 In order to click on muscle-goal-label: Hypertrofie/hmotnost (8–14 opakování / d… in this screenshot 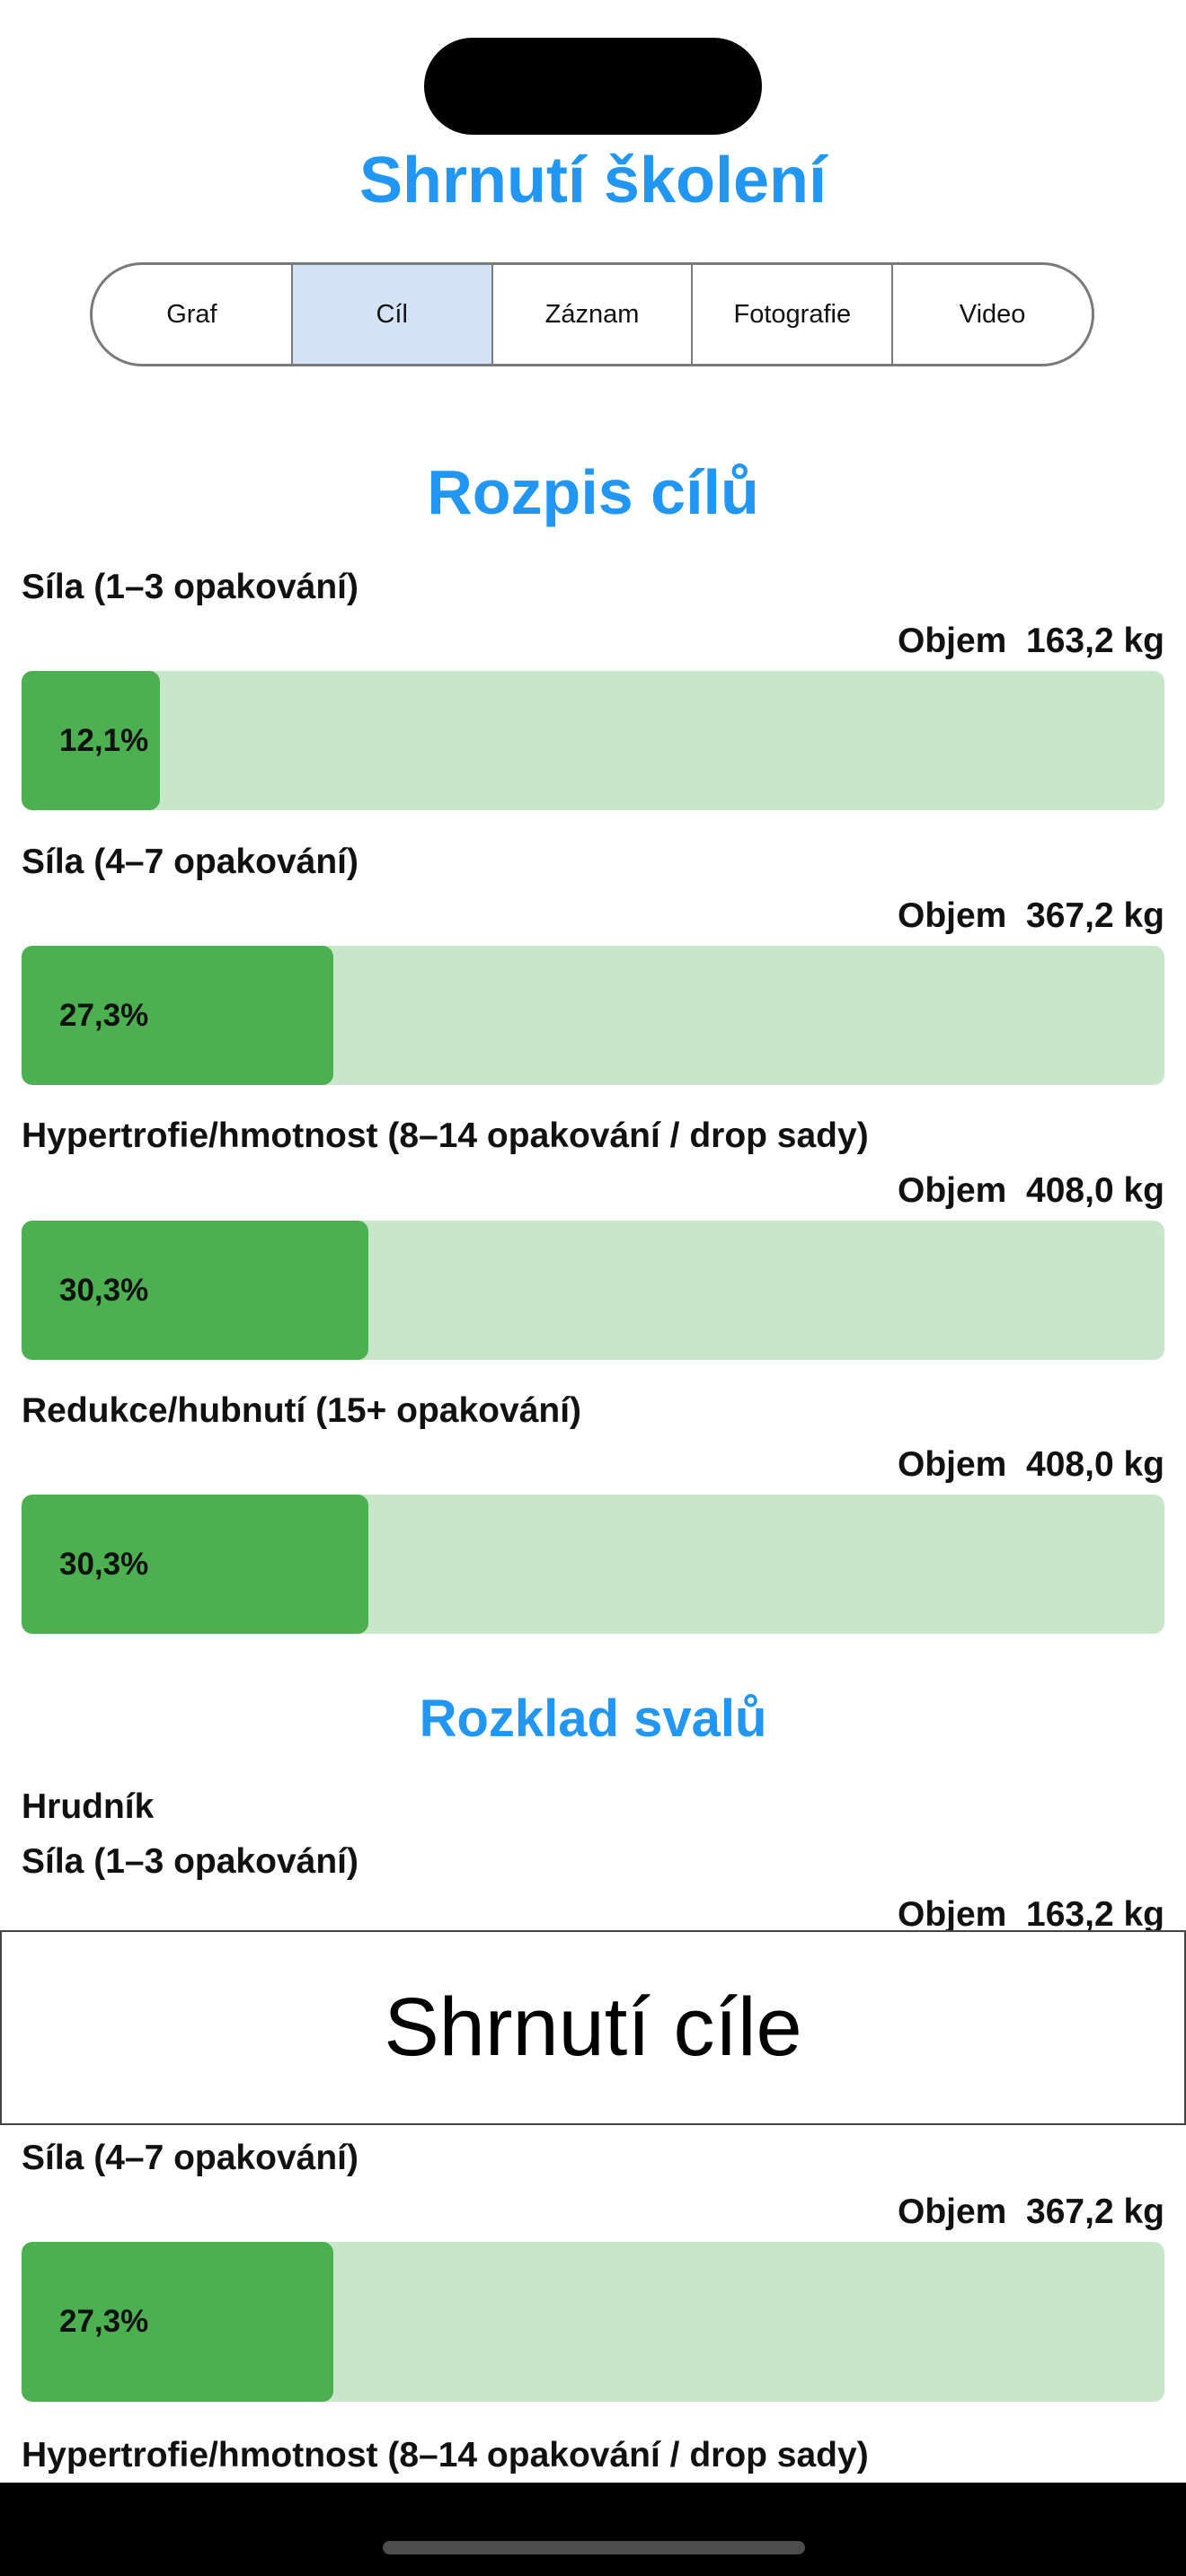, I will do `click(445, 2455)`.